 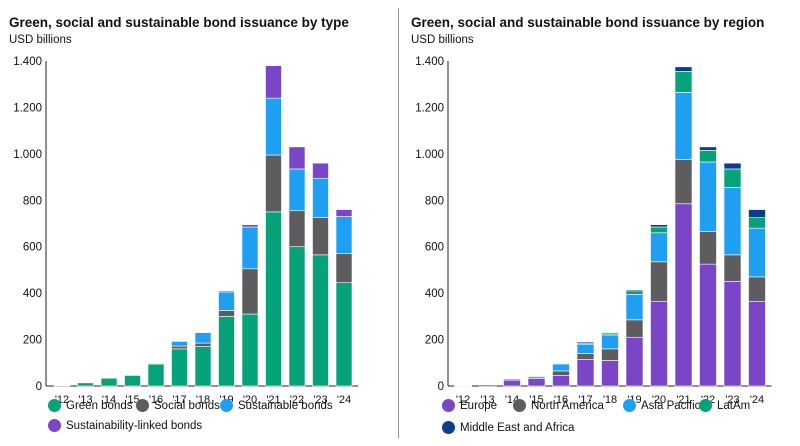 I want to click on x-tick-label: '15, so click(x=132, y=400).